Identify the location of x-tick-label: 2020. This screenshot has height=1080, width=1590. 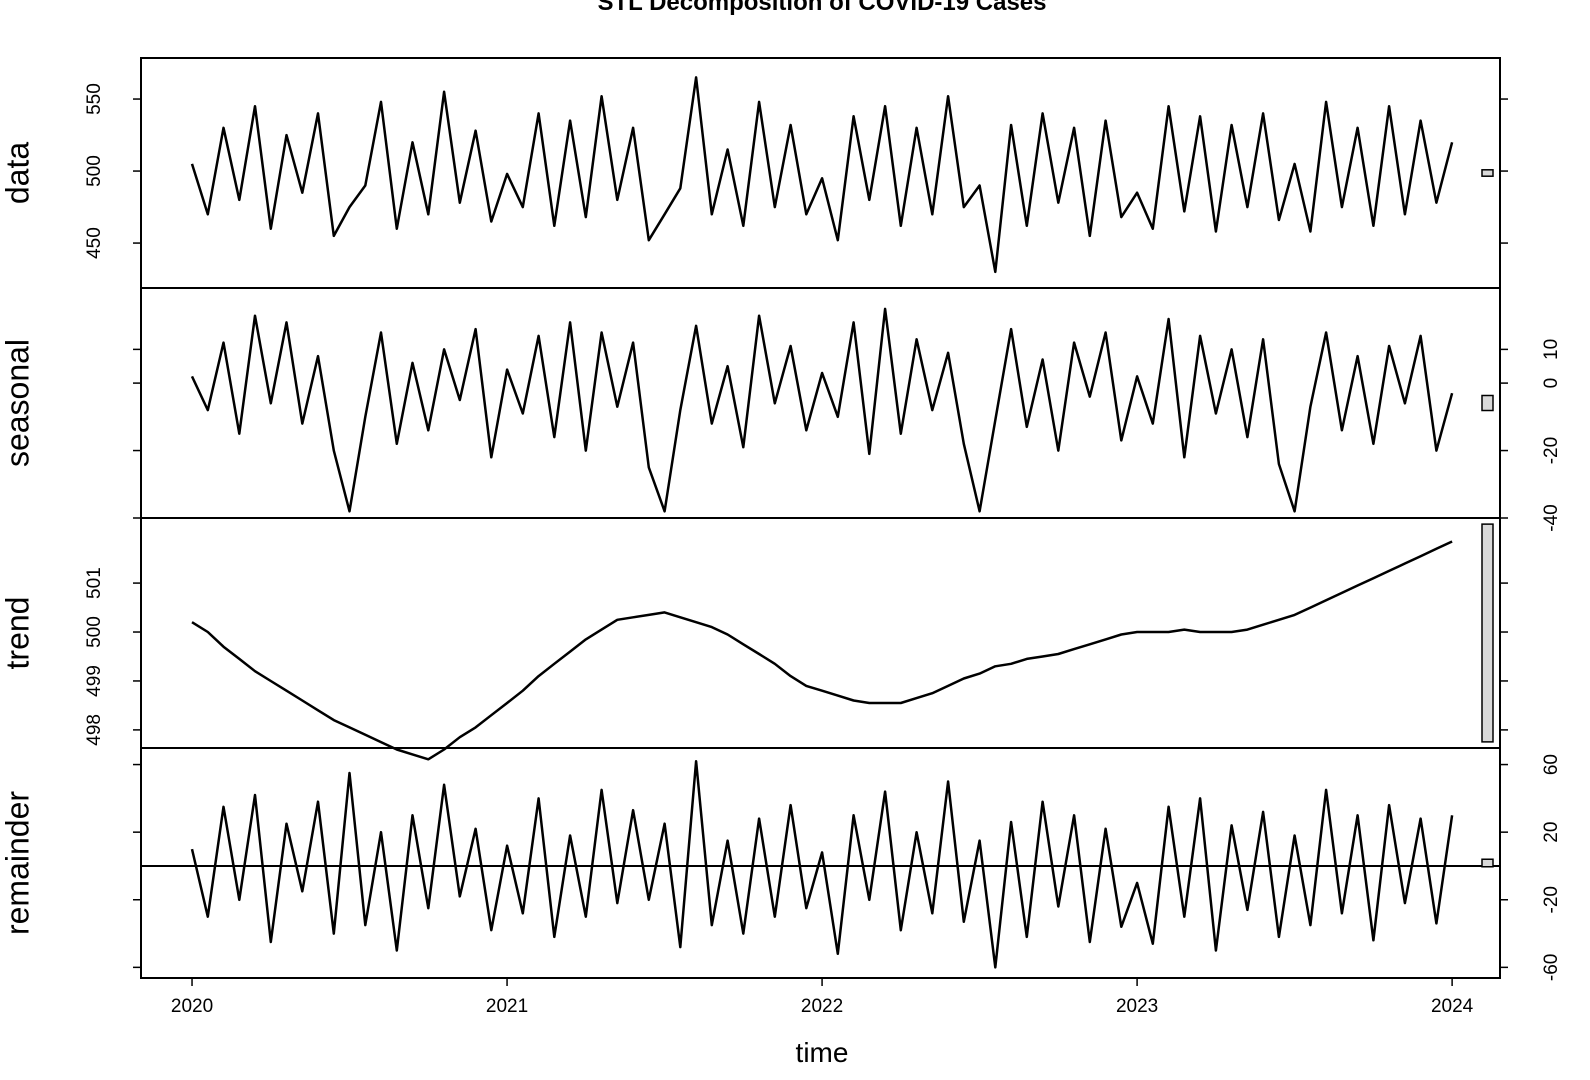
(192, 1006).